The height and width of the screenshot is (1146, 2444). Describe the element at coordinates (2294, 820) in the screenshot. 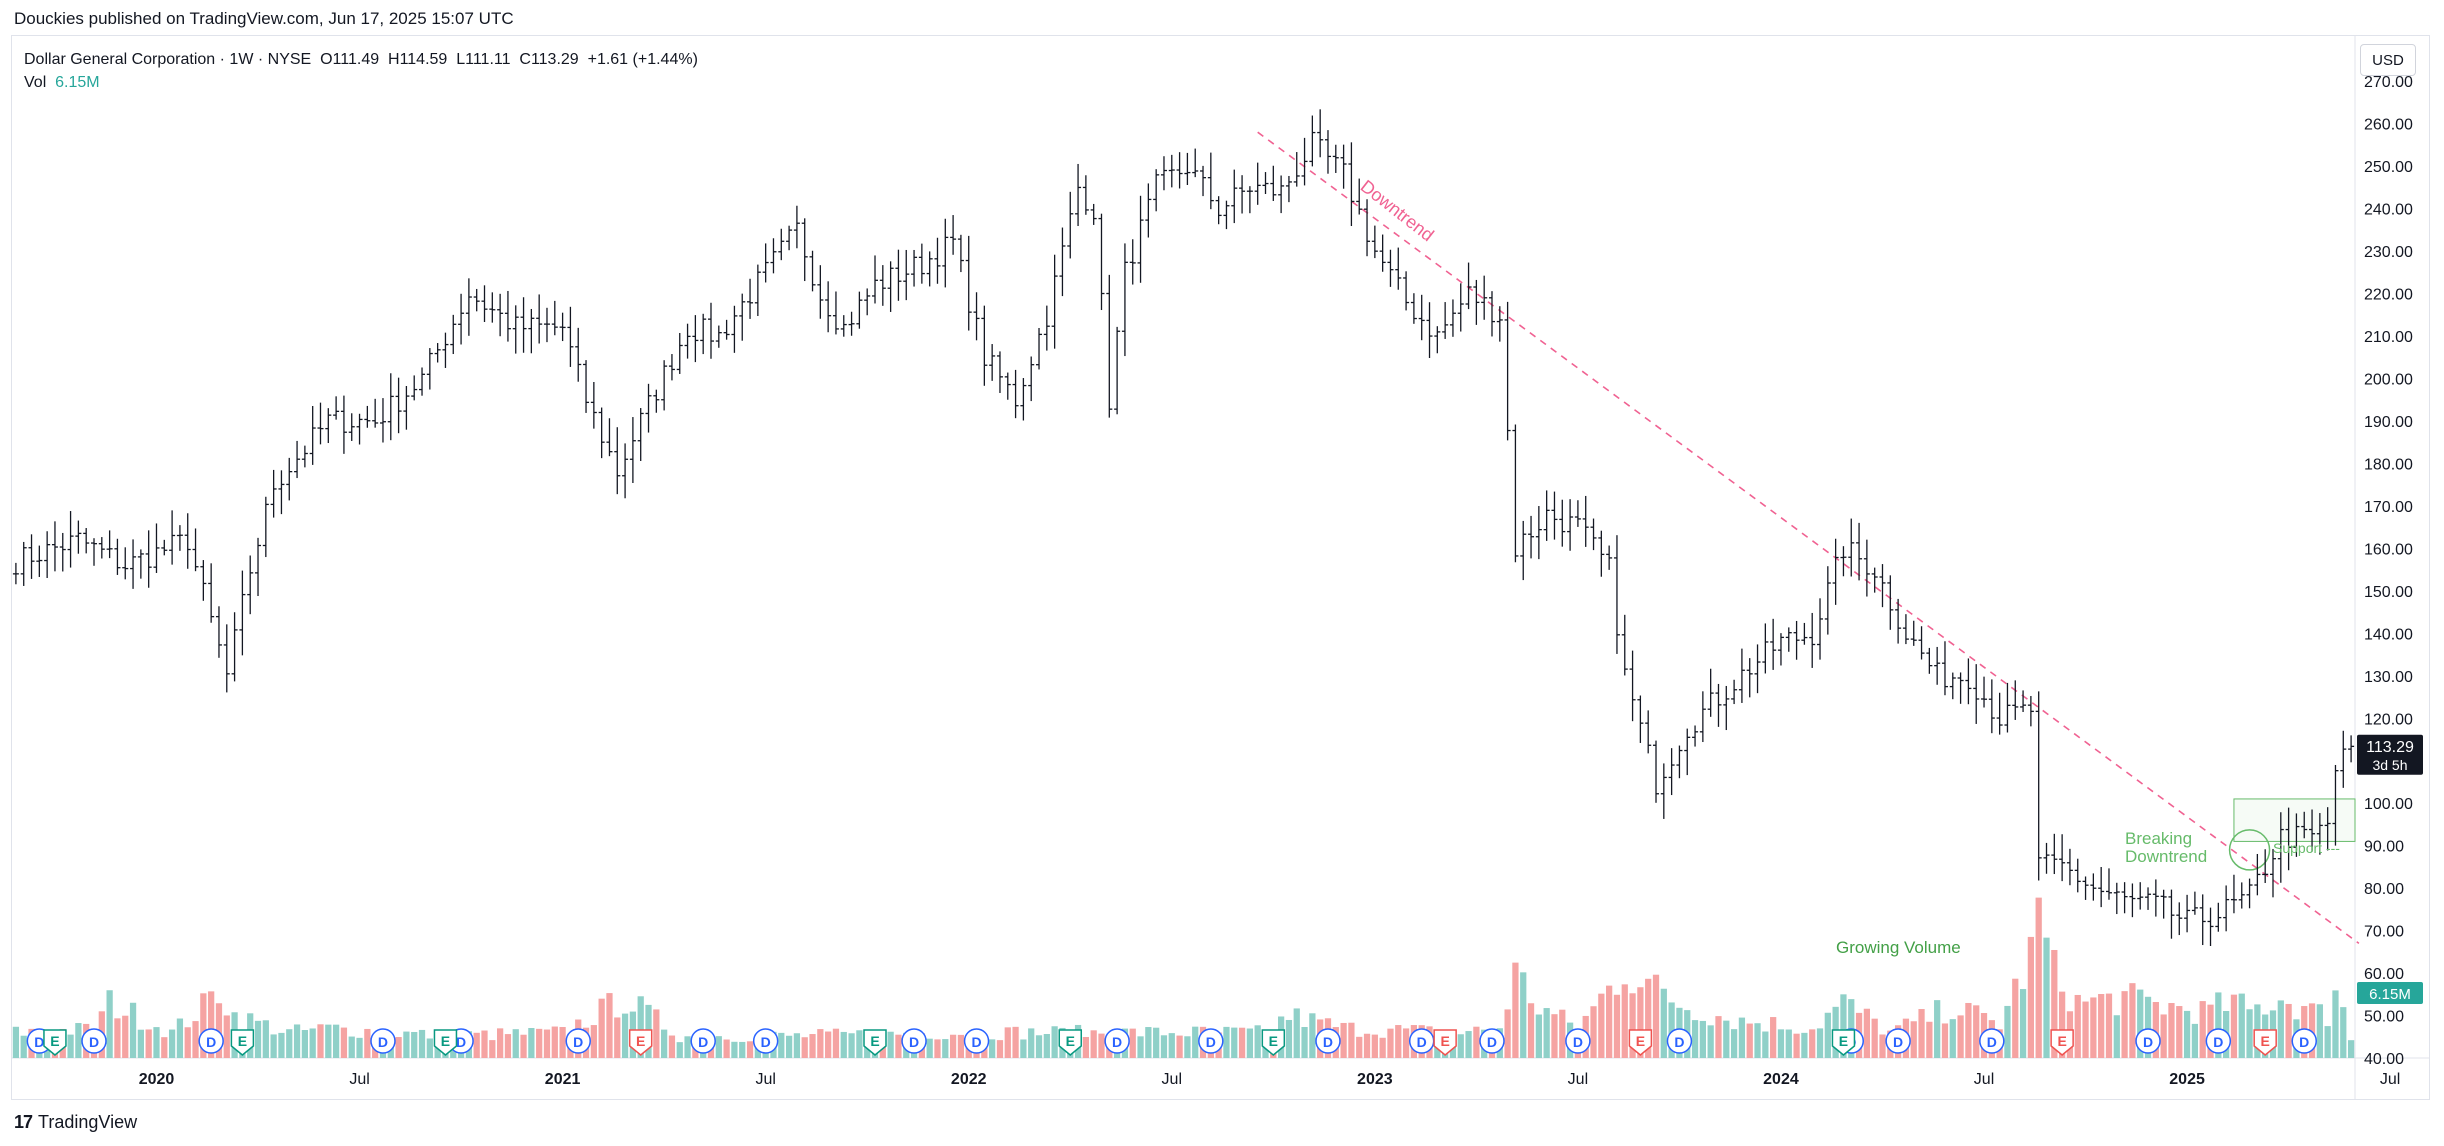

I see `support-zone` at that location.